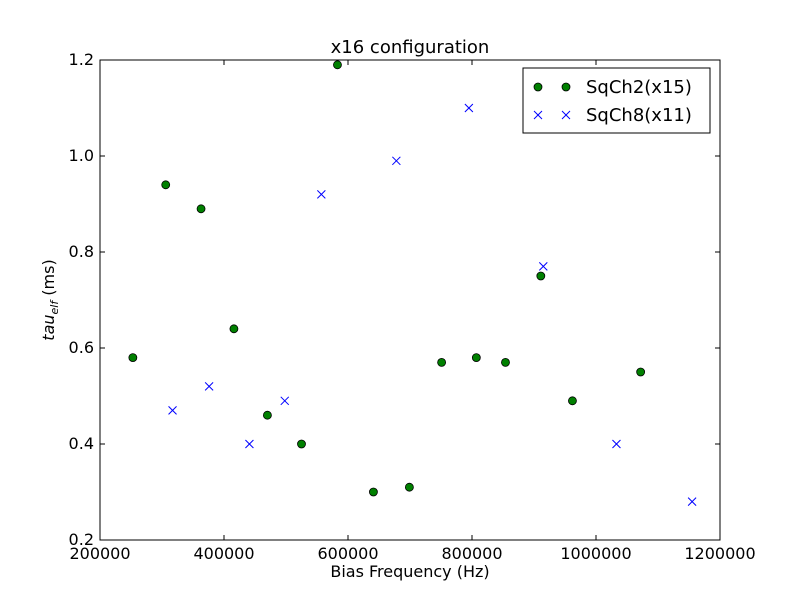  I want to click on legend: SqCh2(x15) SqCh8(x11), so click(616, 100).